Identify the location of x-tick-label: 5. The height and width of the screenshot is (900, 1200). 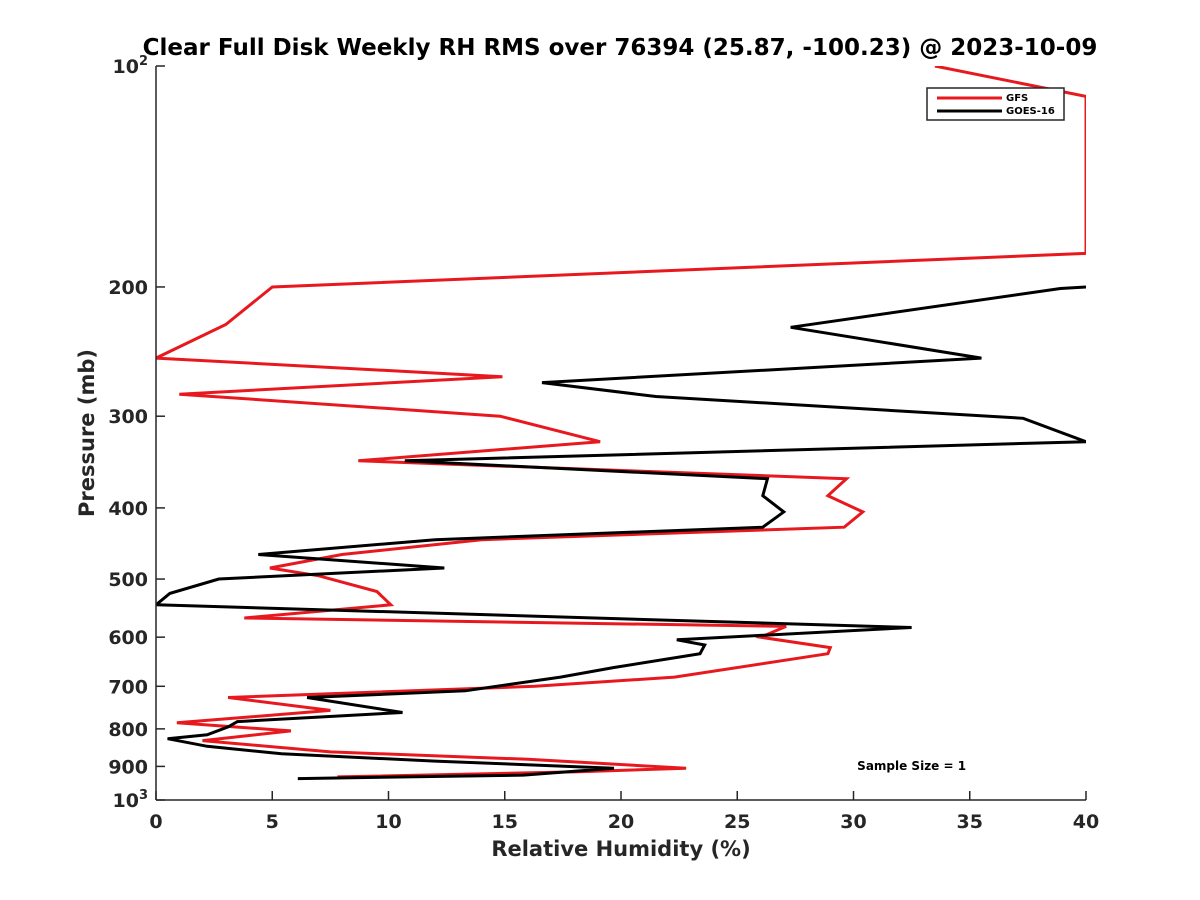
(272, 822).